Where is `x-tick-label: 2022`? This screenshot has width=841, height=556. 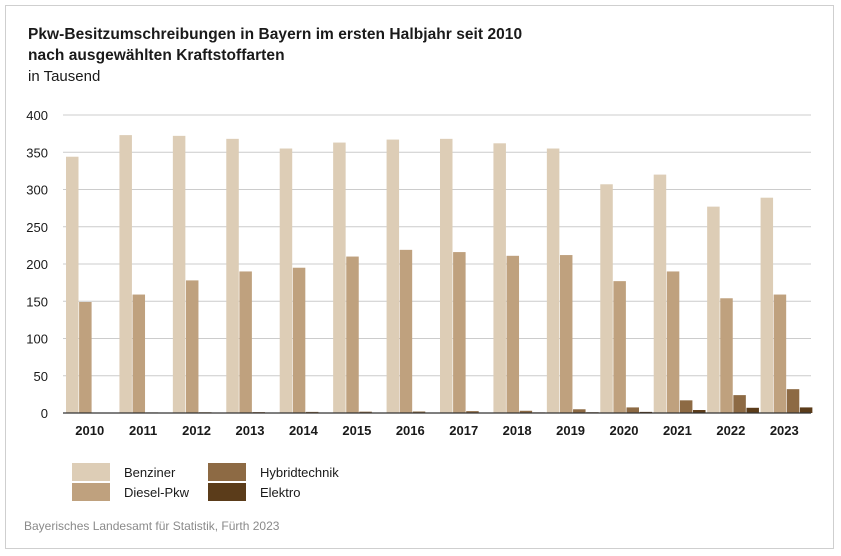 x-tick-label: 2022 is located at coordinates (730, 430).